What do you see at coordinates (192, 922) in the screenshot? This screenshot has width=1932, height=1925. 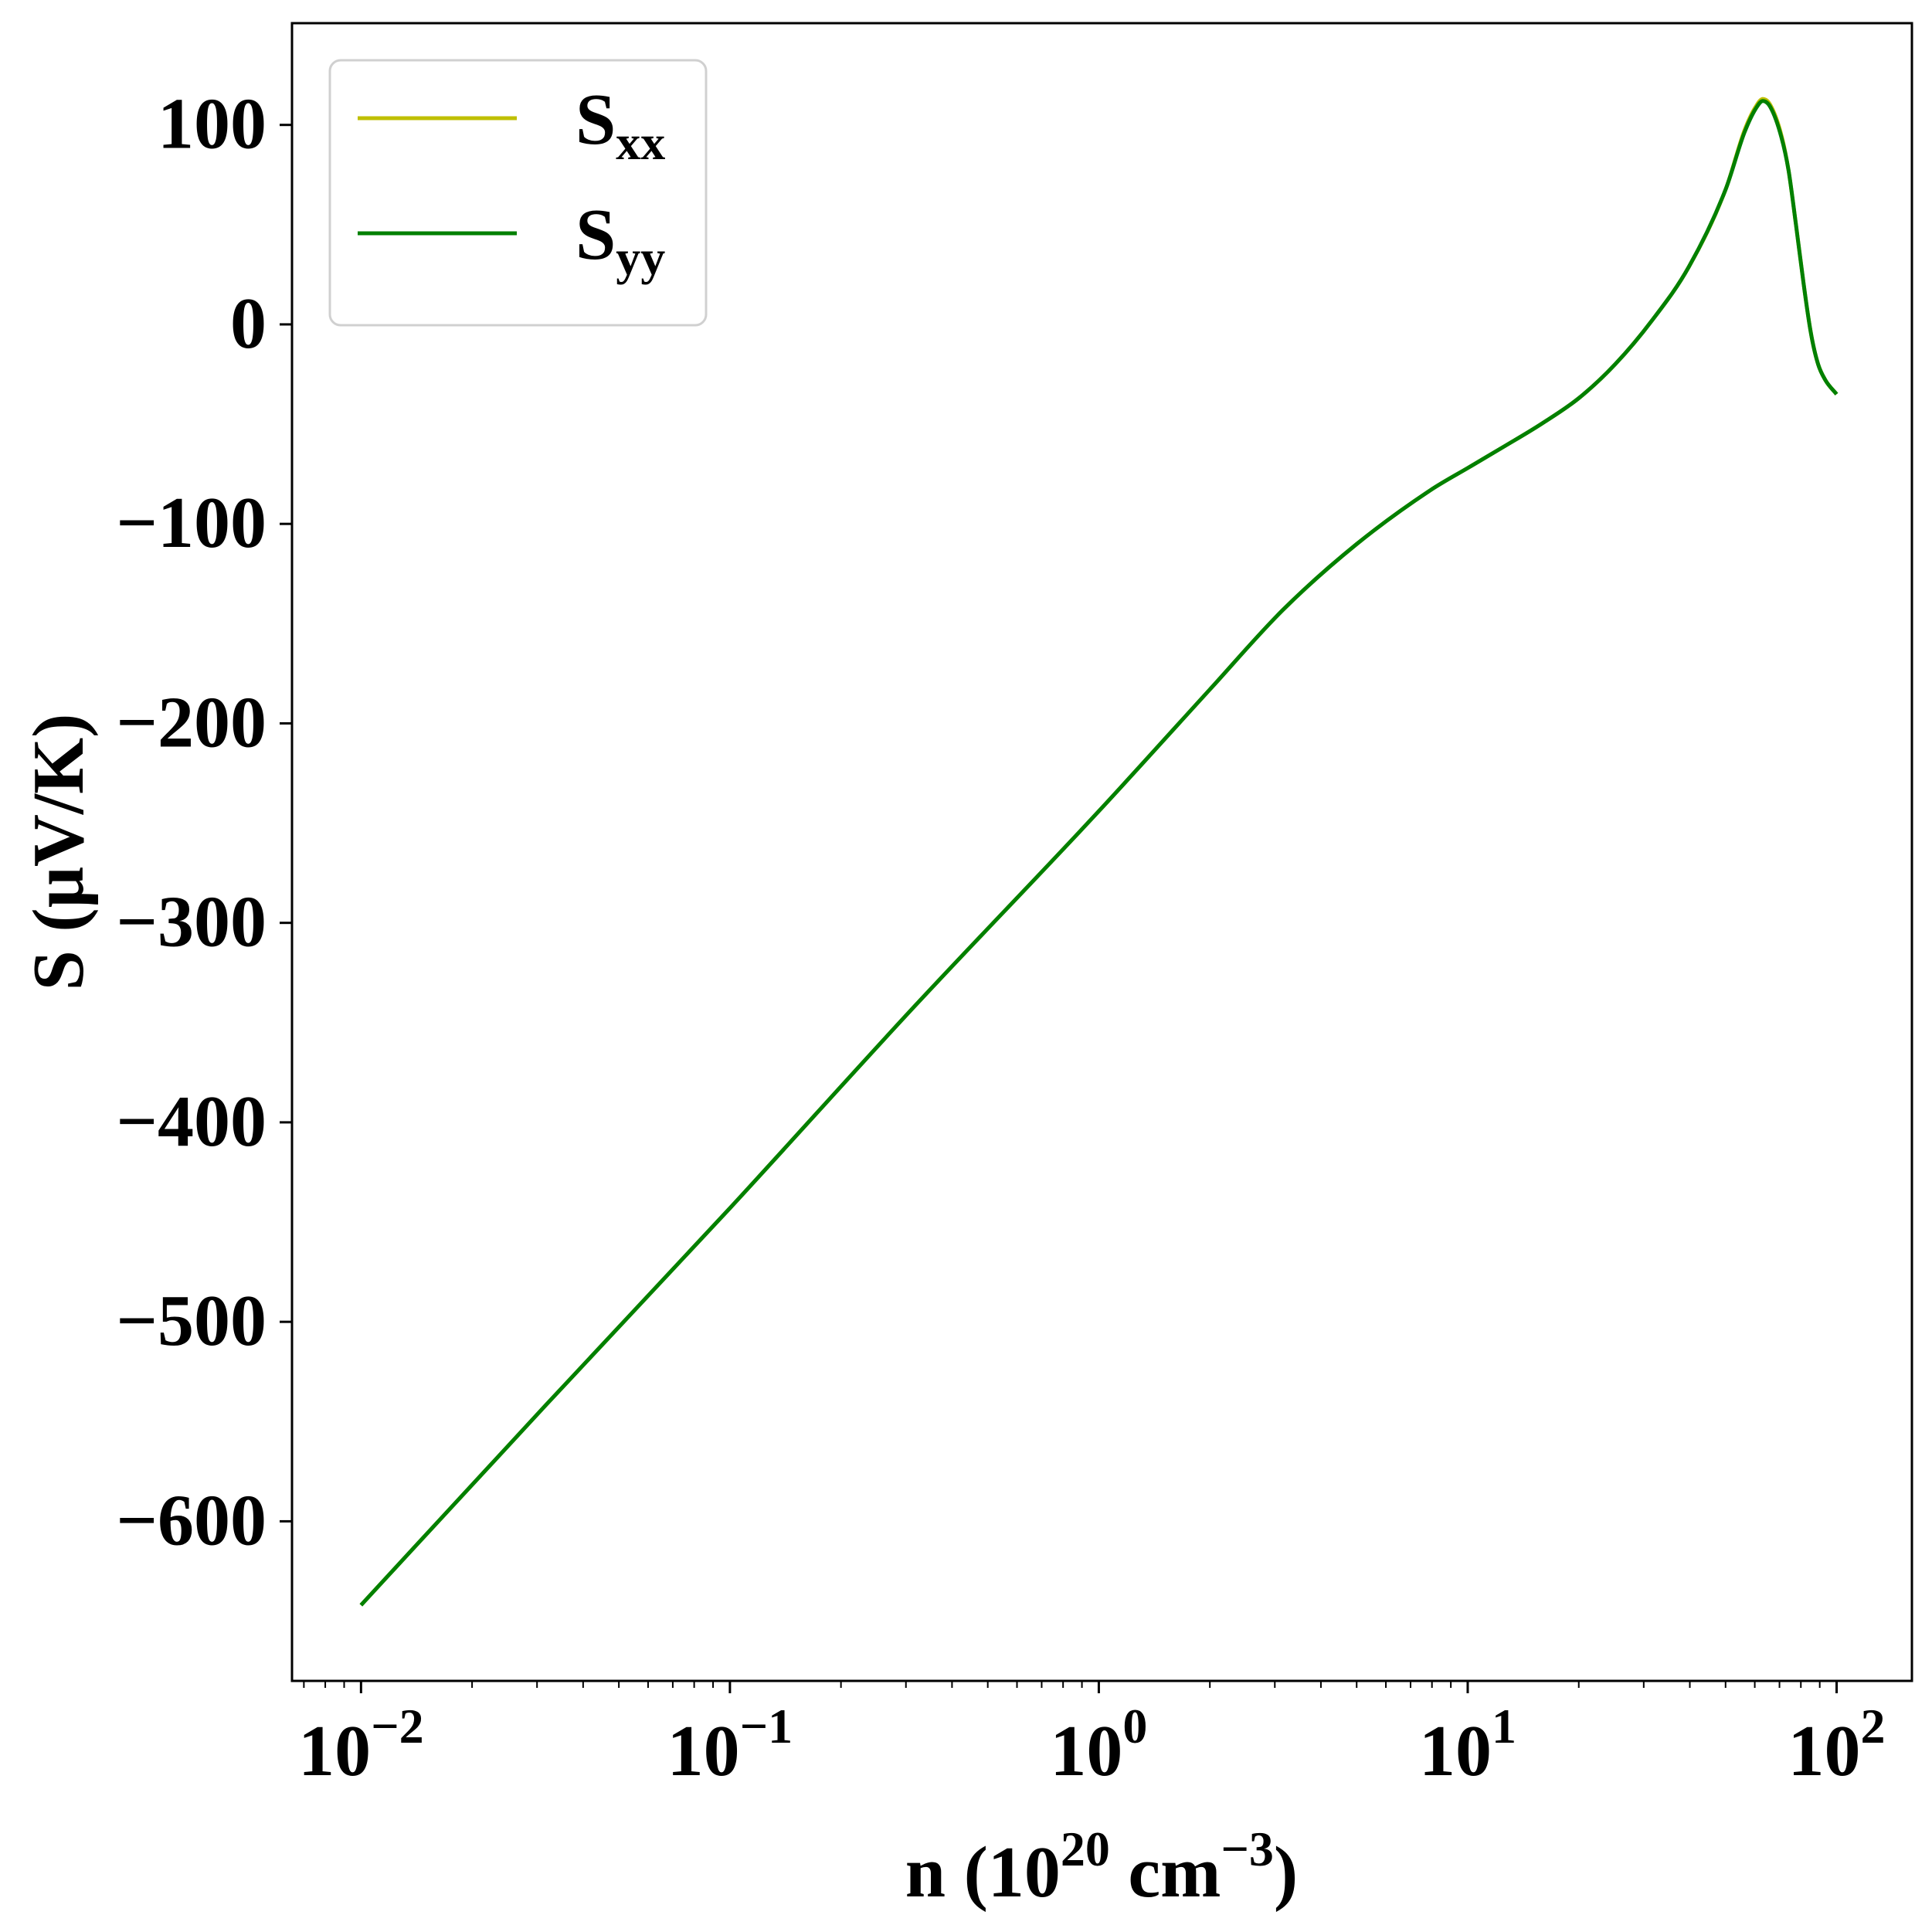 I see `y-tick-label: −300` at bounding box center [192, 922].